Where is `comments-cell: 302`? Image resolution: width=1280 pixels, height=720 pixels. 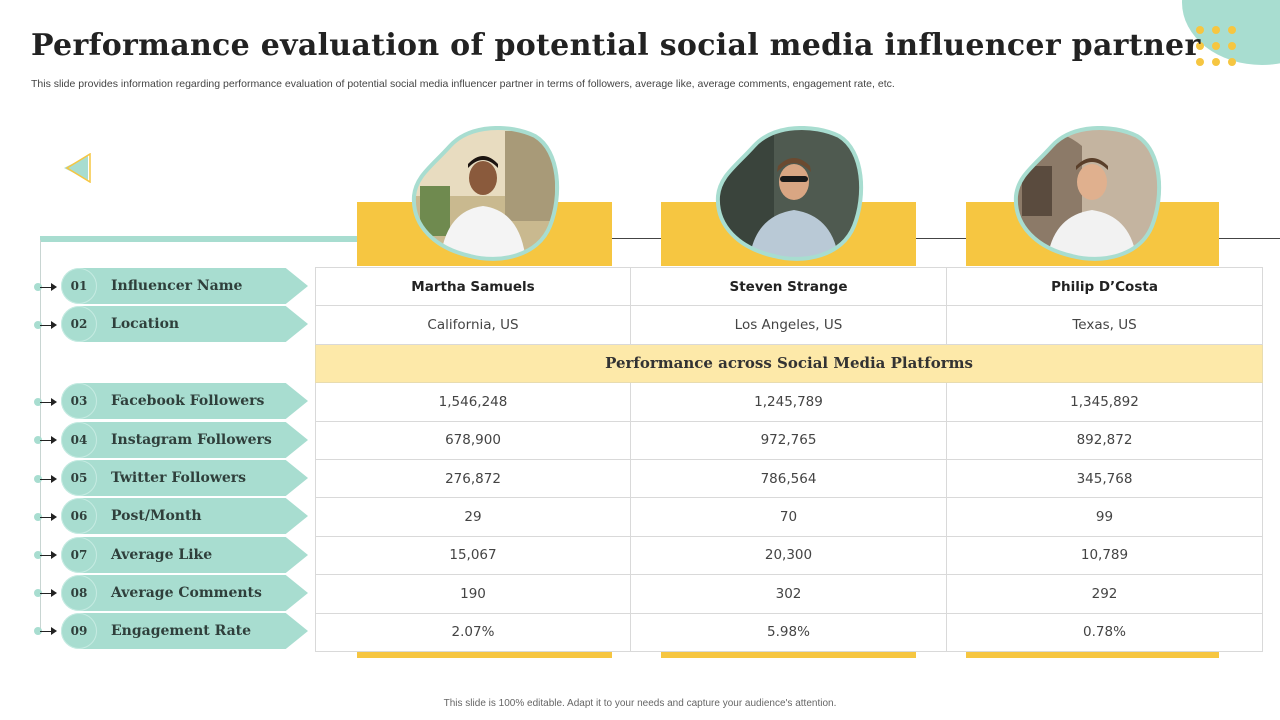 comments-cell: 302 is located at coordinates (788, 594).